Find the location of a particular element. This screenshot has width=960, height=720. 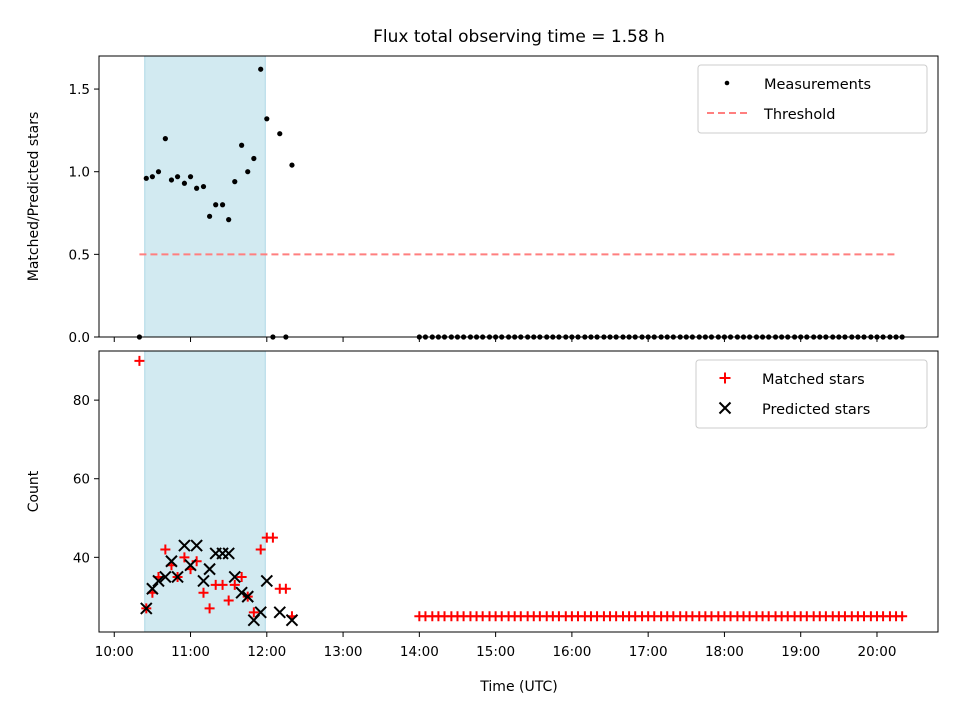

x-tick-label: 10:00 is located at coordinates (114, 652).